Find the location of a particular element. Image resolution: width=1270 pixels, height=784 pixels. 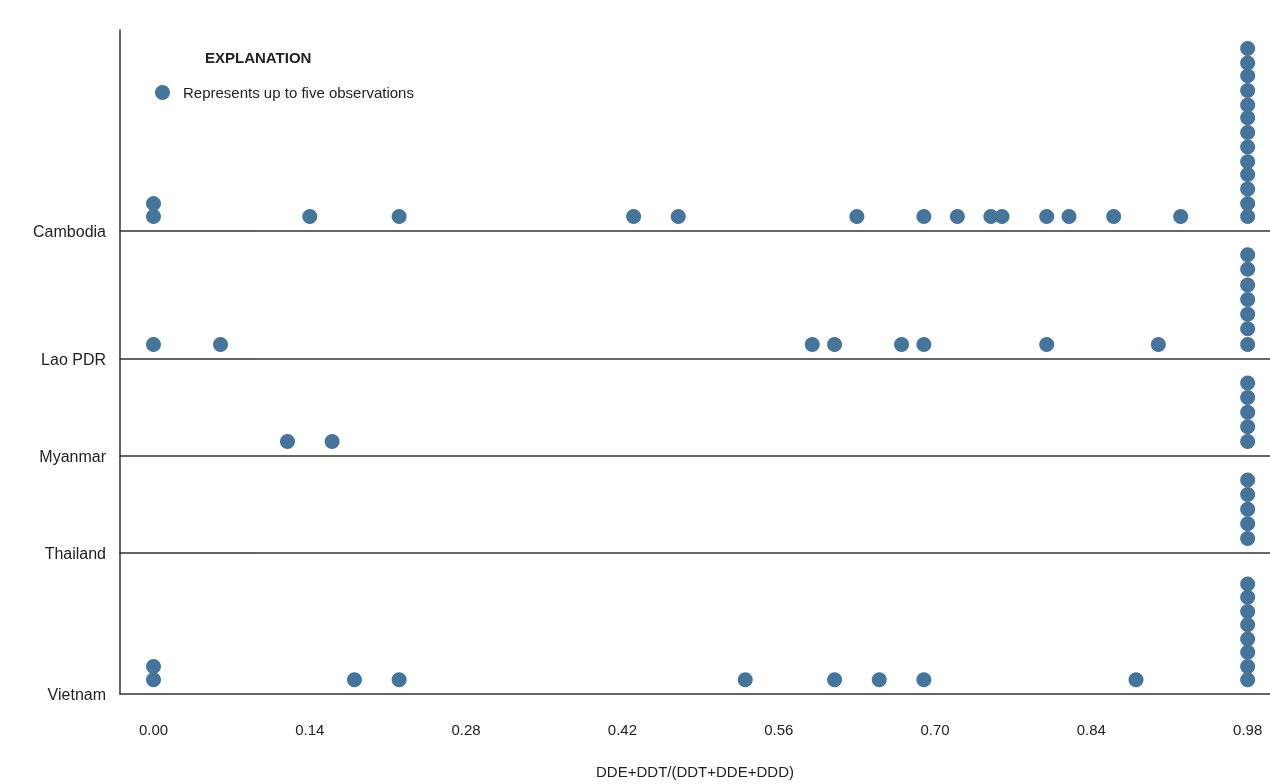

y-axis-title: Cambodia is located at coordinates (70, 231).